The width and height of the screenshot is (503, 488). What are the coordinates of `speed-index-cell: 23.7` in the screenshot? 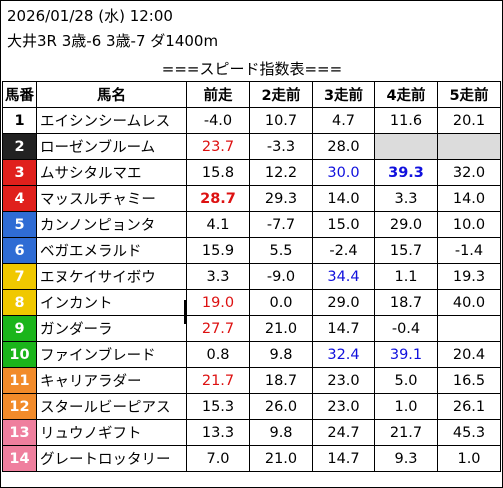 It's located at (218, 146).